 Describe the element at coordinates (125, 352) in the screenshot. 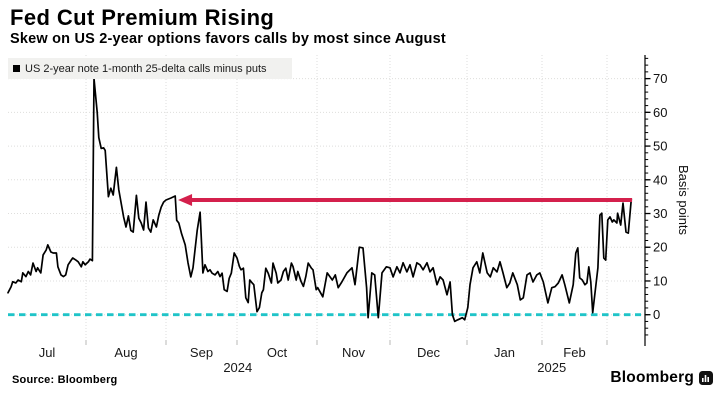

I see `x-tick-label: Aug` at that location.